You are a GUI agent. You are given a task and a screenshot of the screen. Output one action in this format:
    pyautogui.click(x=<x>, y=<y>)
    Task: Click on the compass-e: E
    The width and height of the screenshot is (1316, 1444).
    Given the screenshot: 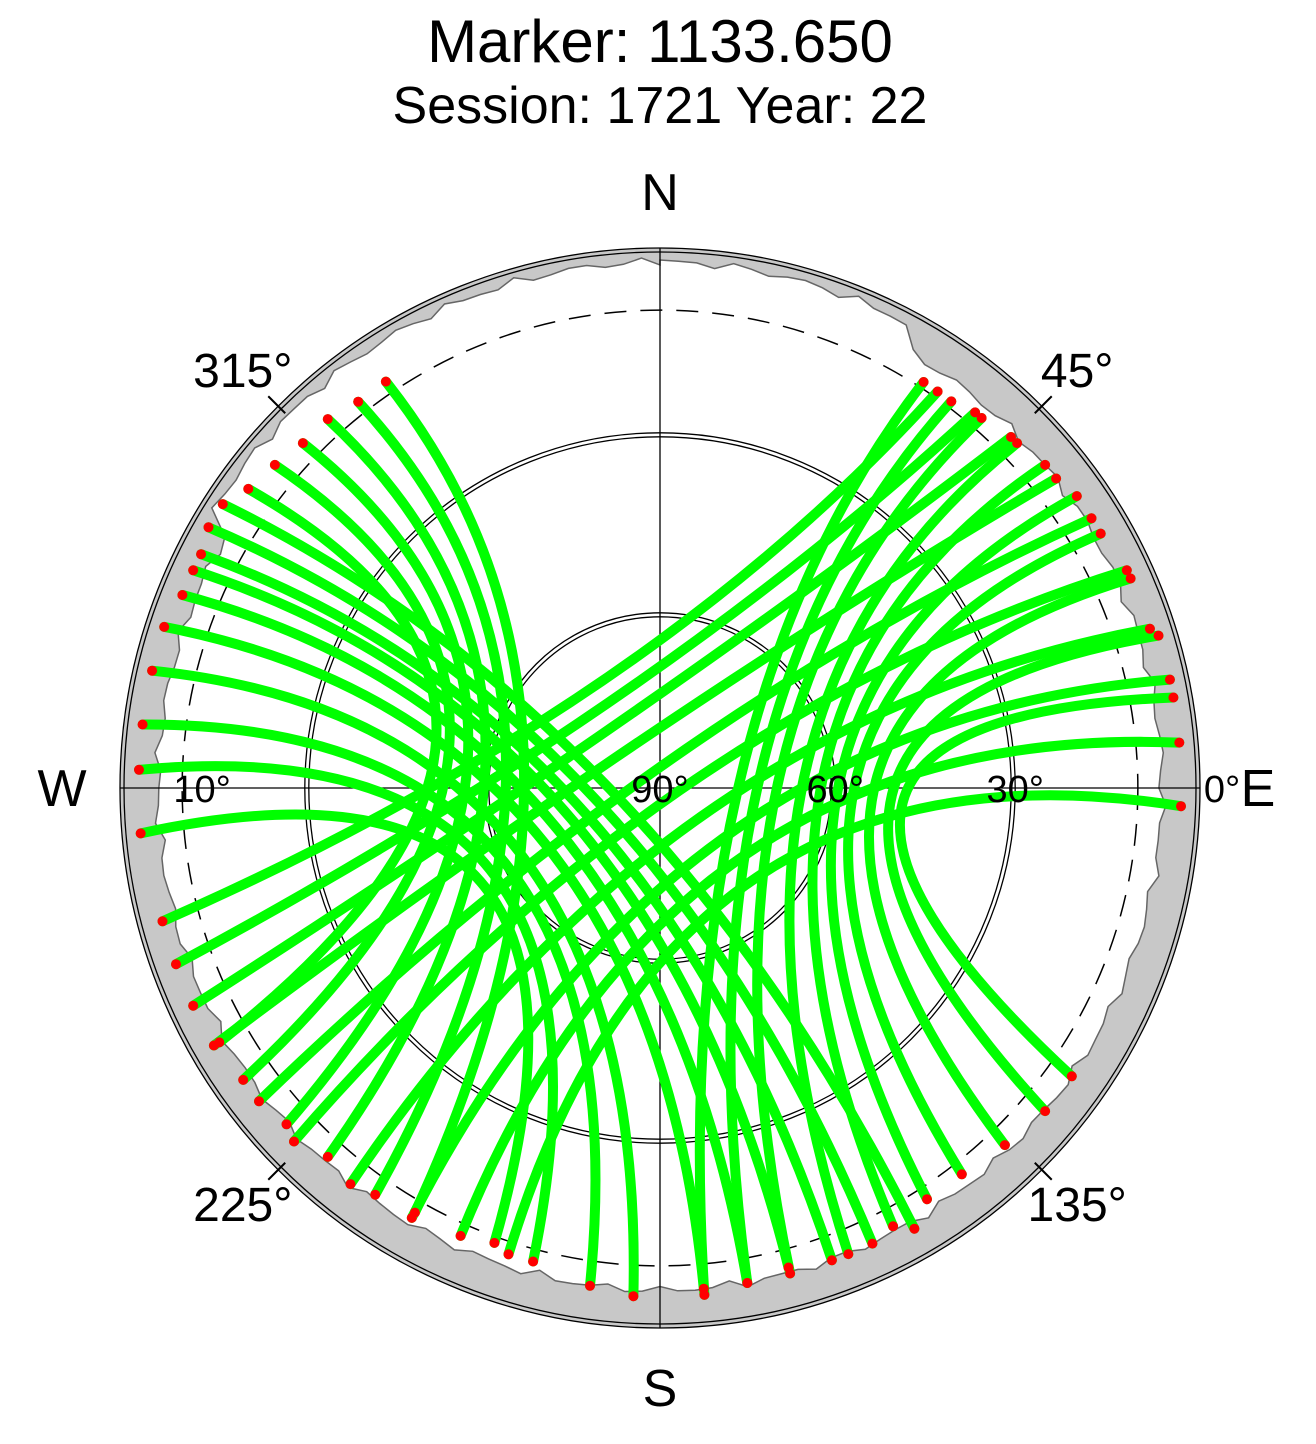 What is the action you would take?
    pyautogui.click(x=1258, y=789)
    